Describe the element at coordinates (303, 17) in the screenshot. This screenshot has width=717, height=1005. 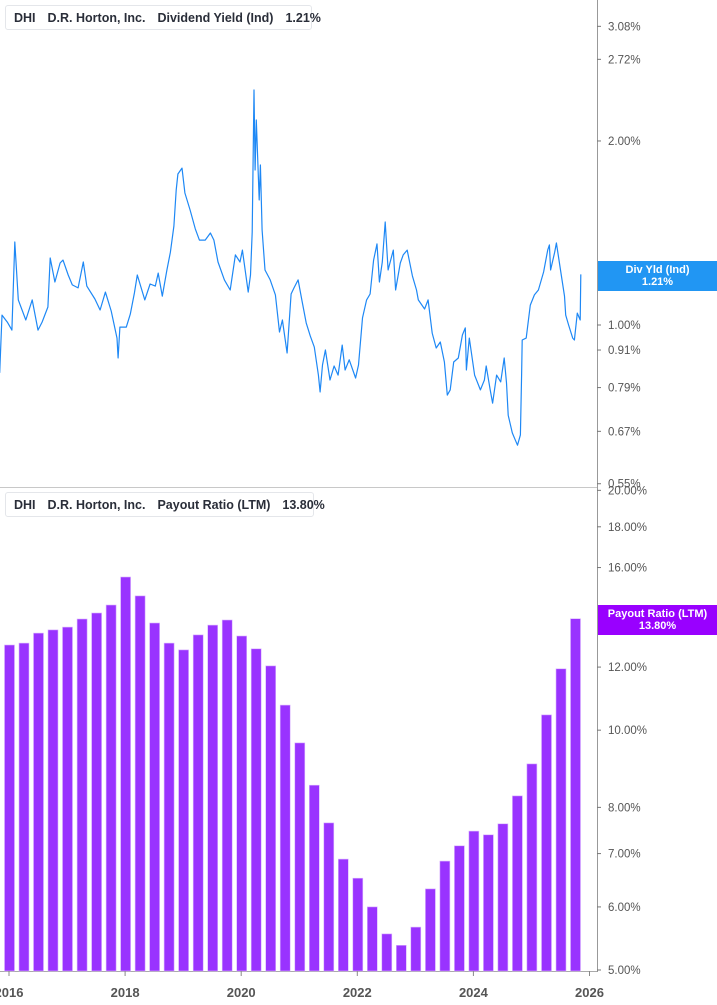
I see `legend-value: 1.21%` at that location.